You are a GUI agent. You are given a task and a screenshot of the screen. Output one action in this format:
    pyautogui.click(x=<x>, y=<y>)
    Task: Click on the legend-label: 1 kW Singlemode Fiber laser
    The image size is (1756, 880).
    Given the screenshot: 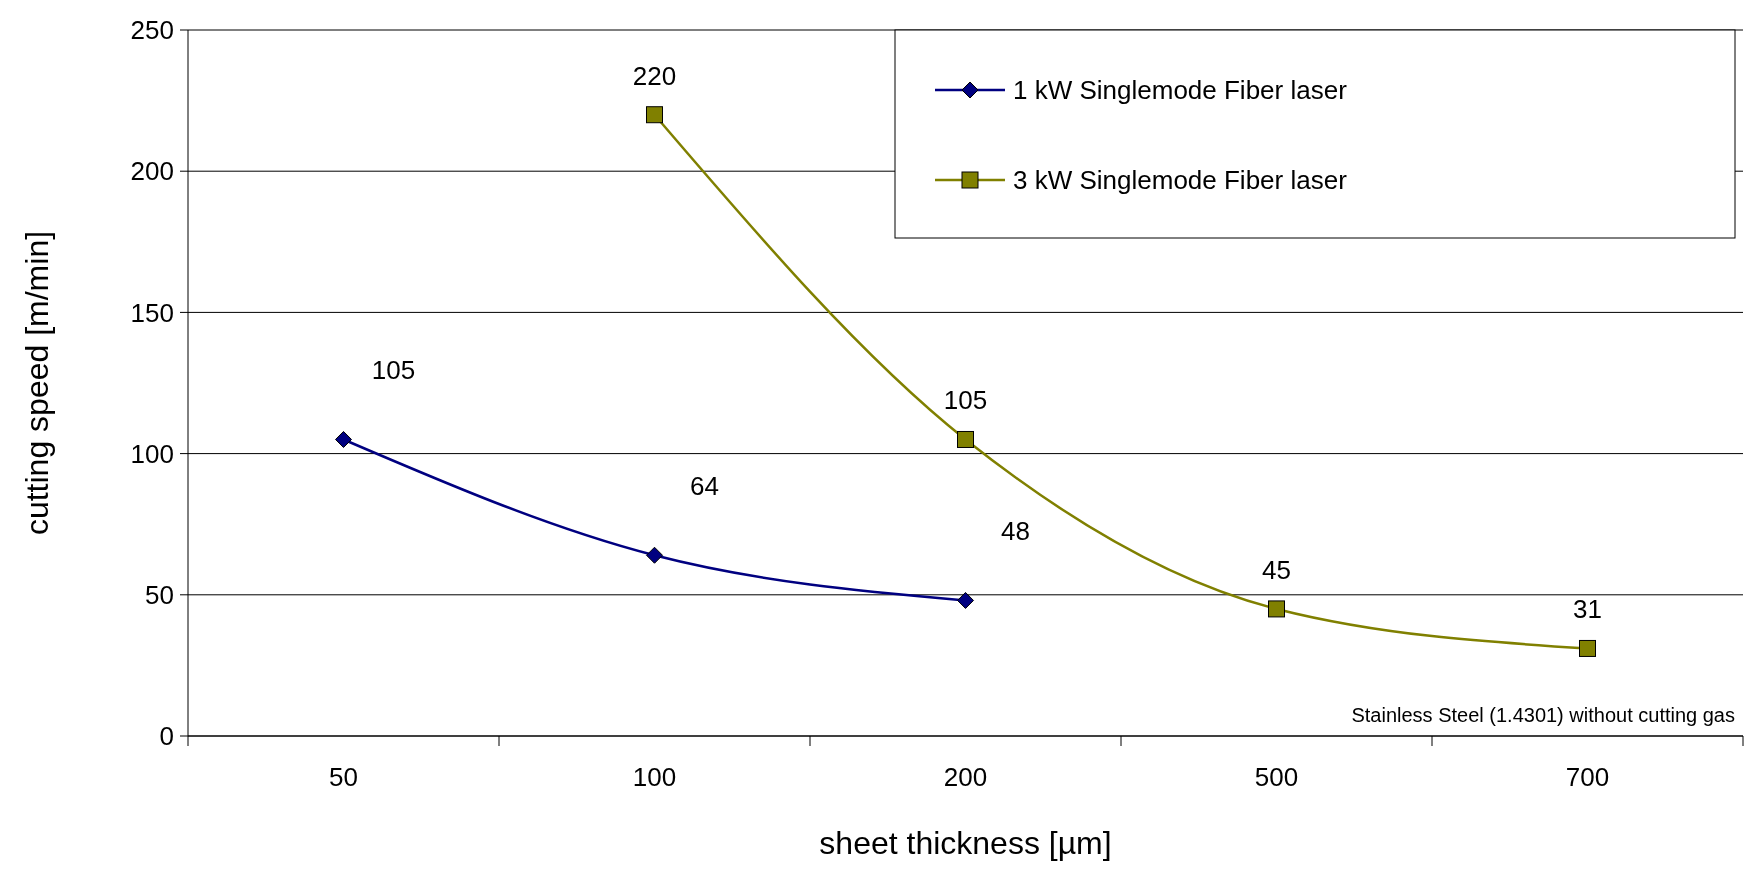 What is the action you would take?
    pyautogui.click(x=1180, y=90)
    